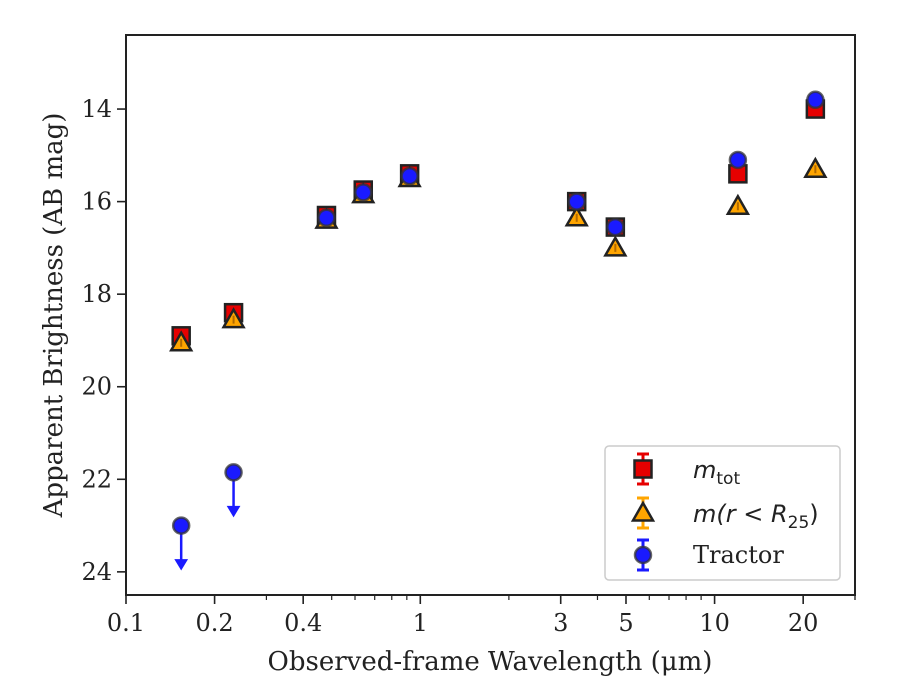 The width and height of the screenshot is (900, 700). Describe the element at coordinates (490, 662) in the screenshot. I see `x-axis-label: Observed-frame Wavelength (μm)` at that location.